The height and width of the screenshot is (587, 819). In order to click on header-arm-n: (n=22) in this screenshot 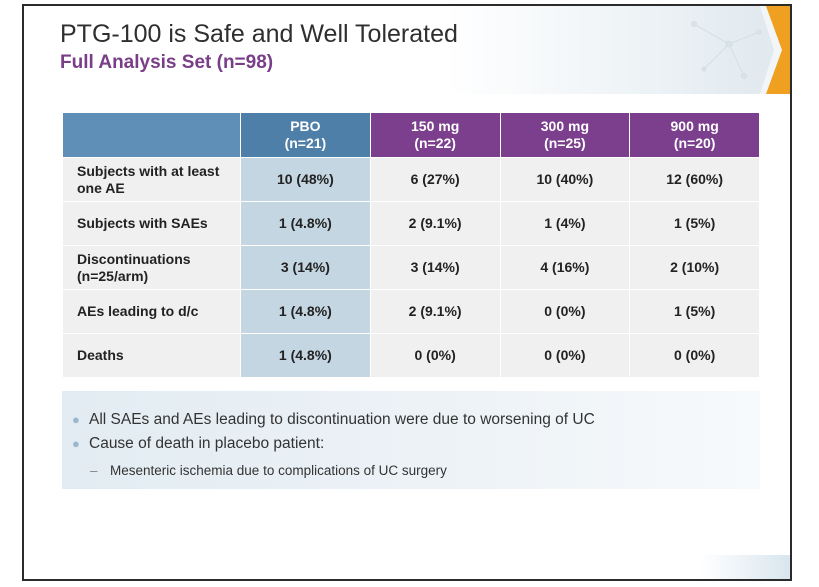, I will do `click(435, 143)`.